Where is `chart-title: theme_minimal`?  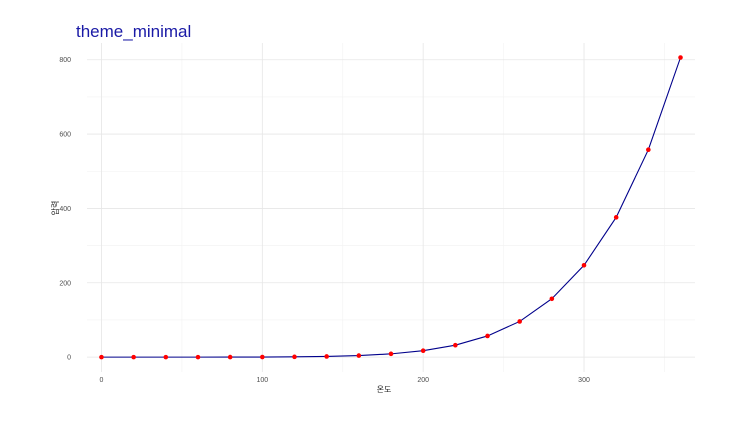 chart-title: theme_minimal is located at coordinates (133, 31).